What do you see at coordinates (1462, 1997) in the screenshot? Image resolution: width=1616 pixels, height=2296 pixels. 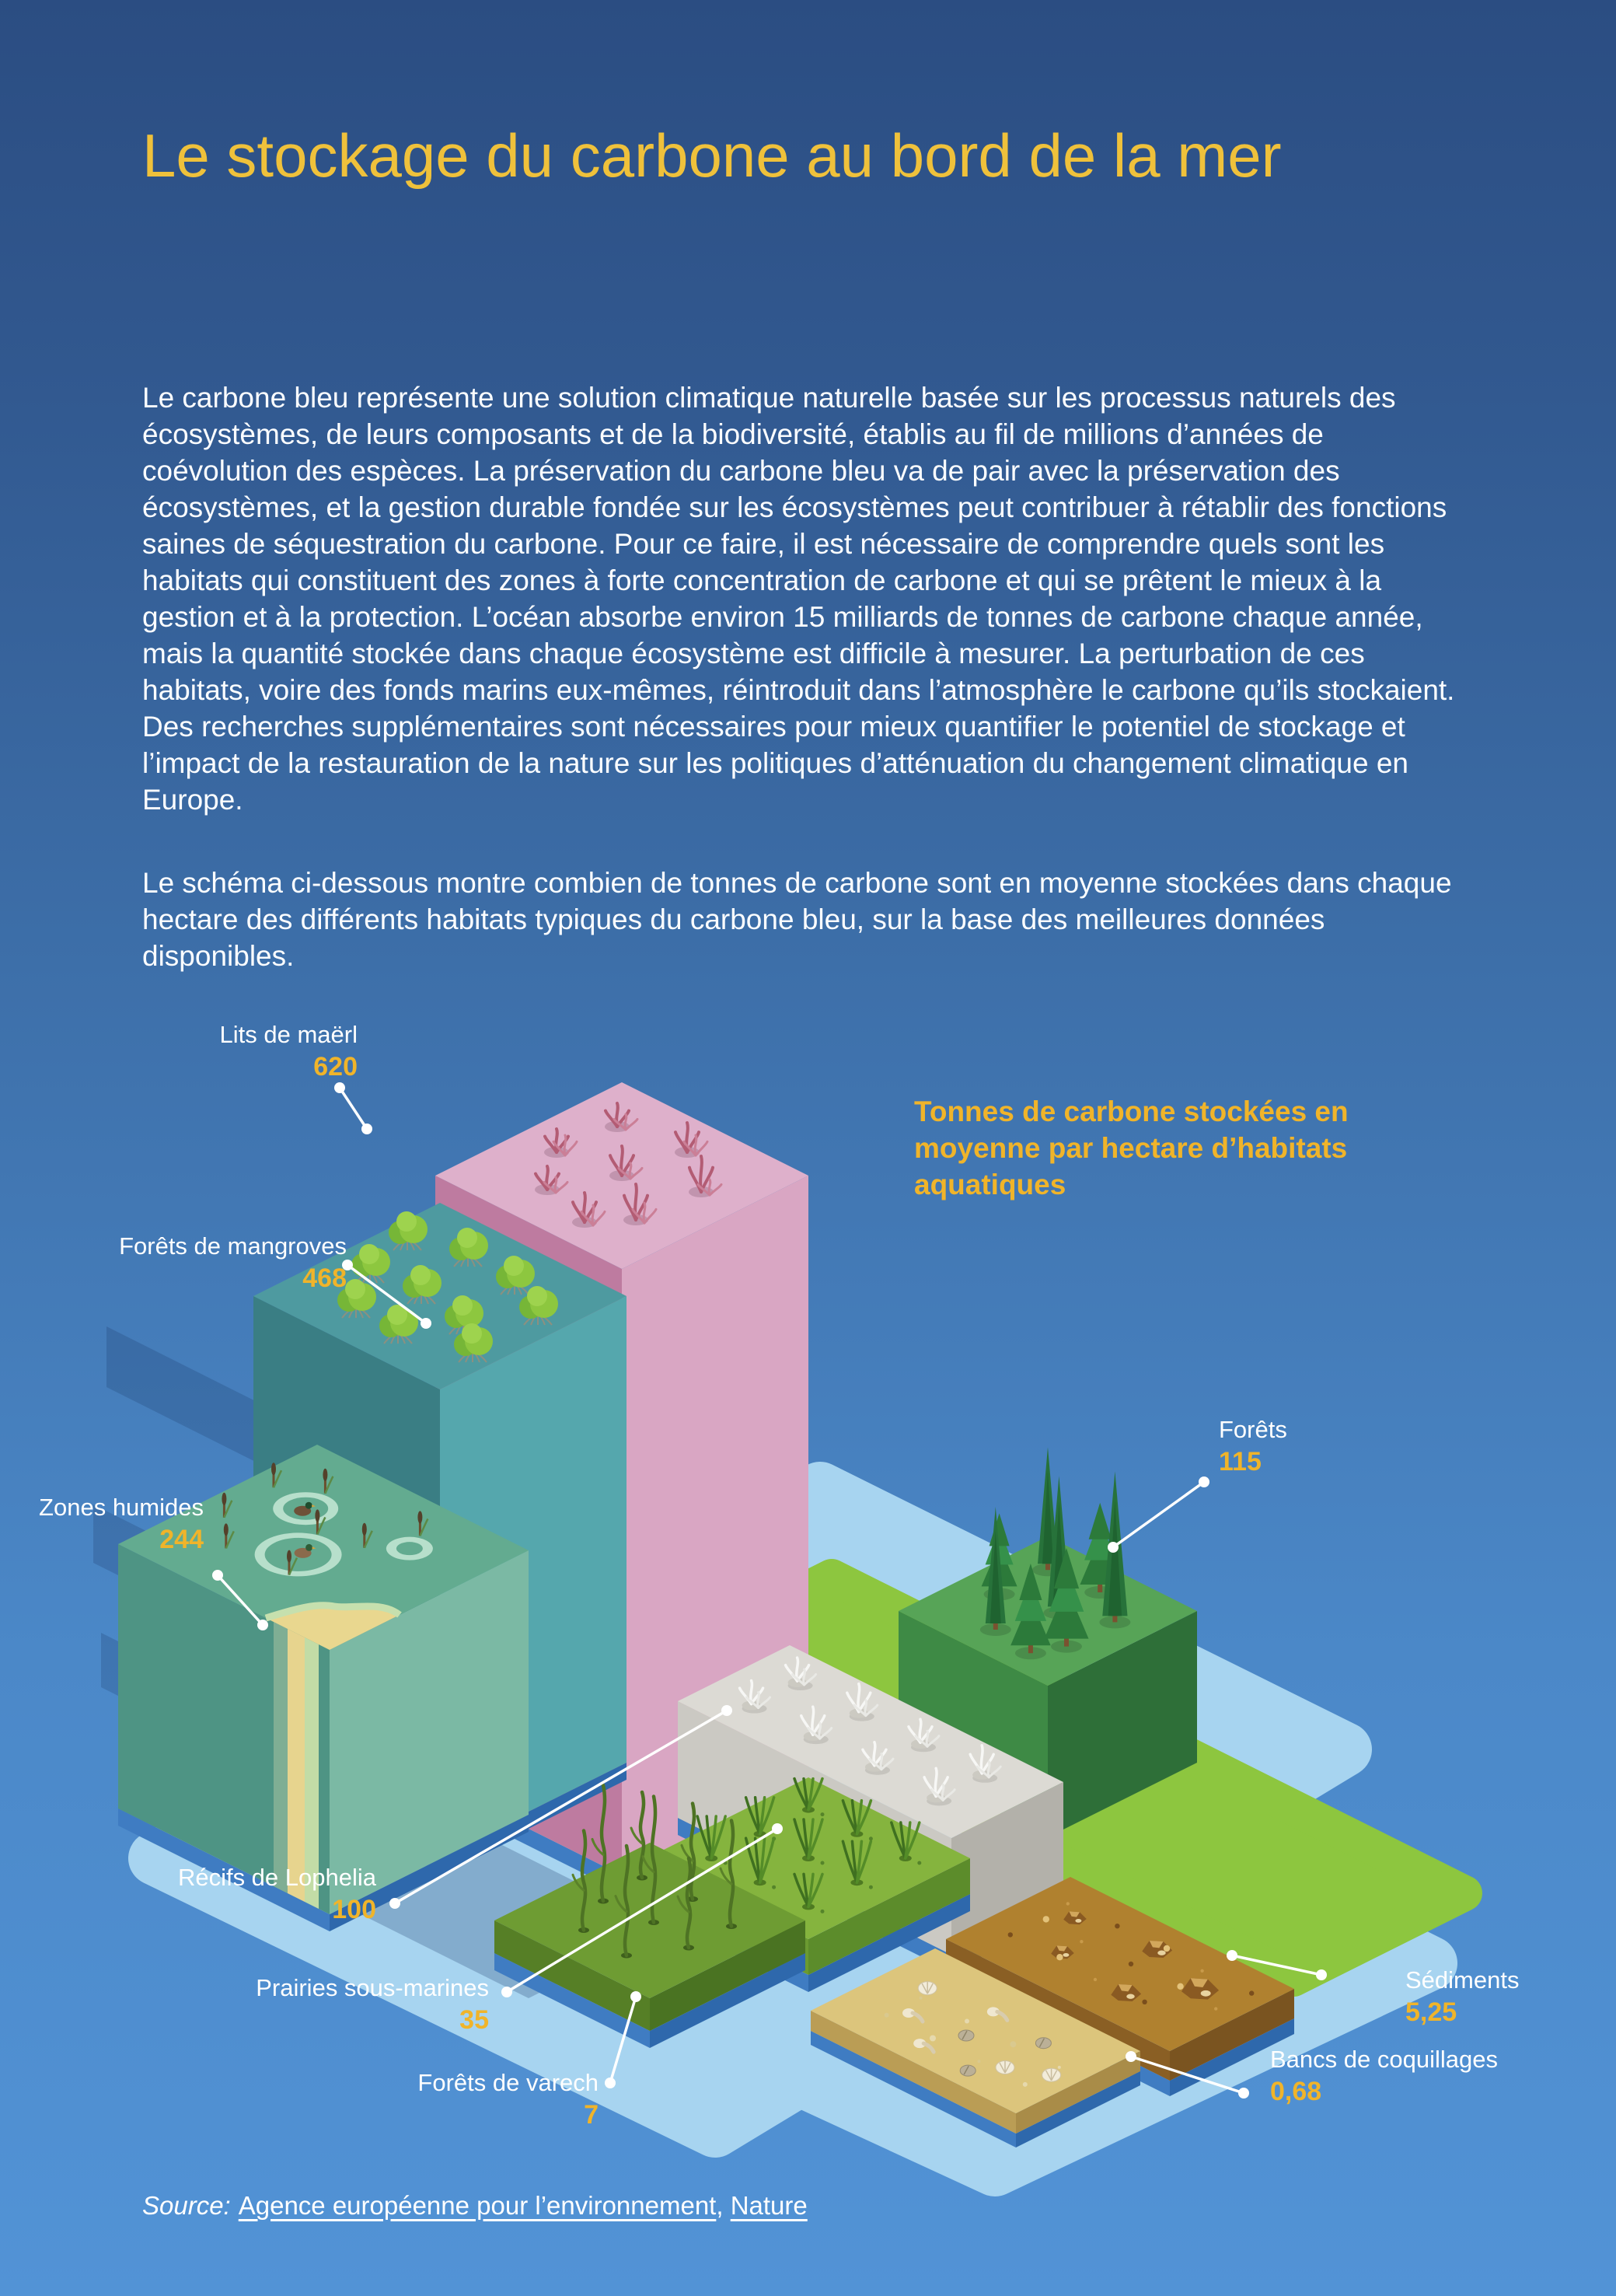 I see `callout-sediments: Sédiments 5,25` at bounding box center [1462, 1997].